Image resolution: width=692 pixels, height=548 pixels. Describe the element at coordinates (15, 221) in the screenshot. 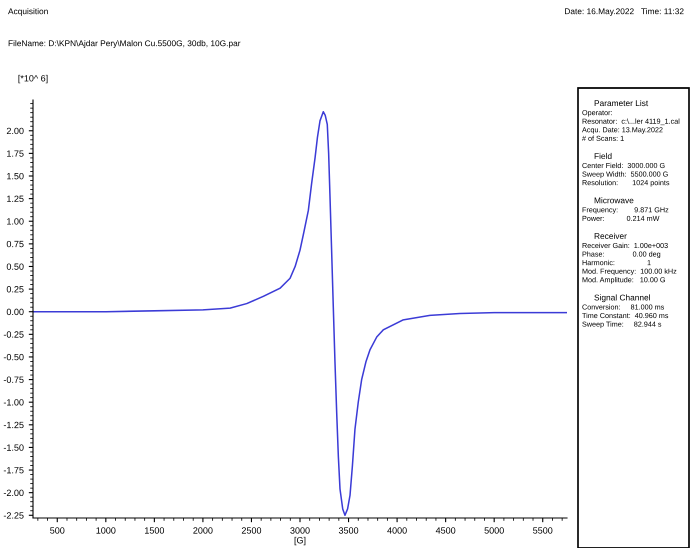

I see `y-tick-label: 1.00` at that location.